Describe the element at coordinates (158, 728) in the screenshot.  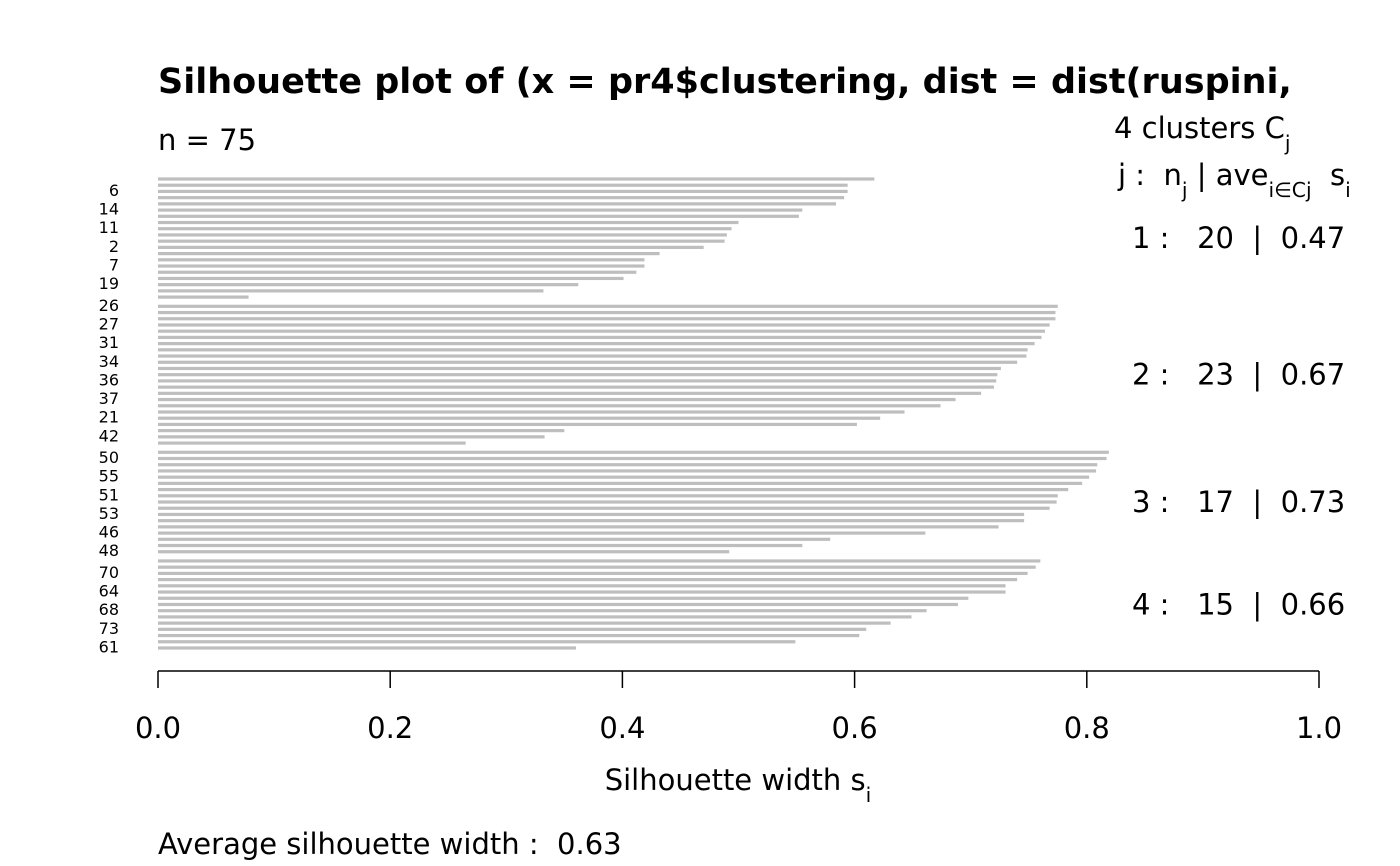
I see `x-tick-label: 0.0` at that location.